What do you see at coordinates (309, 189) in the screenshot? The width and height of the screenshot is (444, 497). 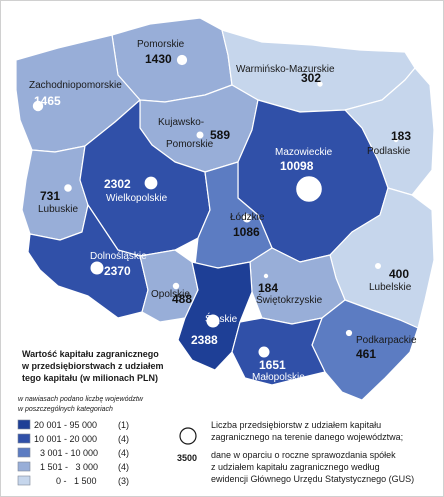 I see `circle-mazowieckie` at bounding box center [309, 189].